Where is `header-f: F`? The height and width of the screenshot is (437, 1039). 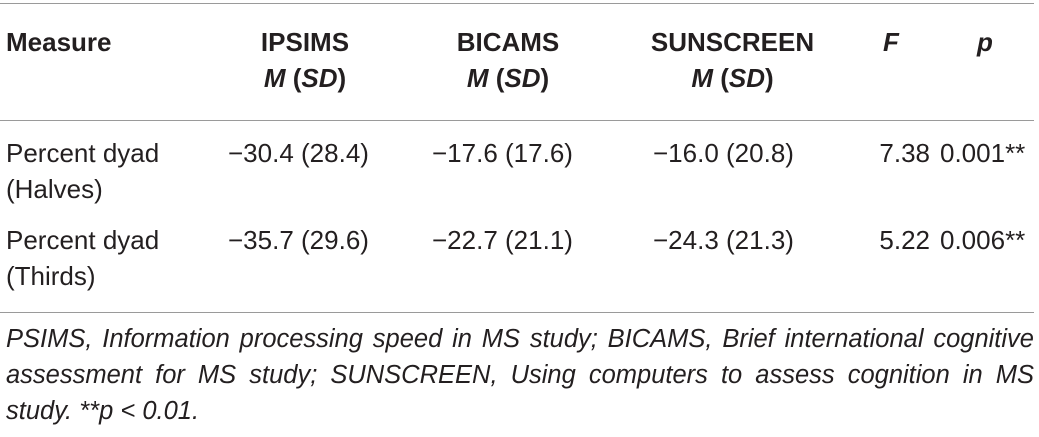 header-f: F is located at coordinates (891, 42).